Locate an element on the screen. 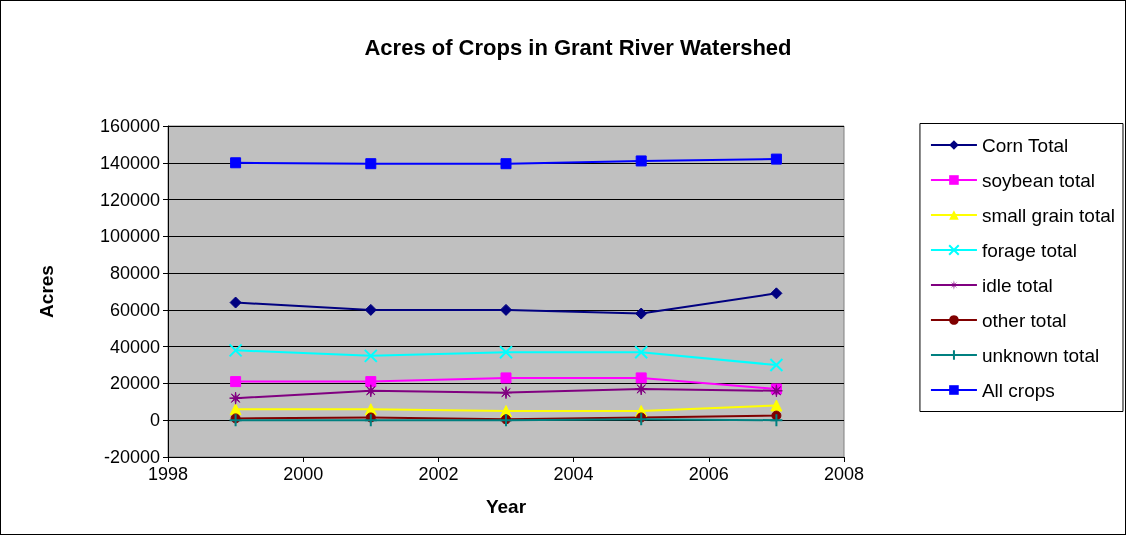  y-tick-label: 80000 is located at coordinates (134, 273).